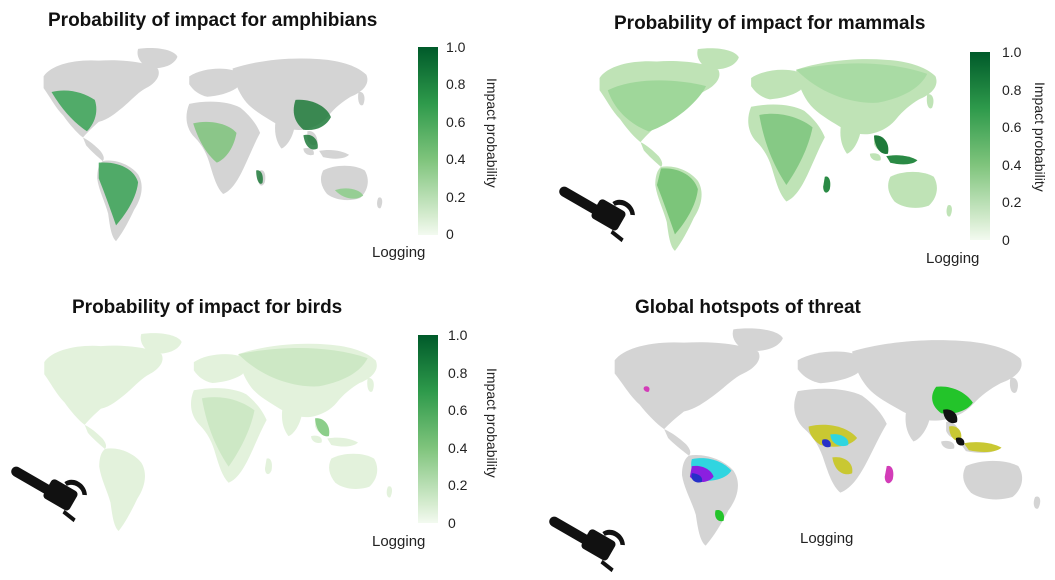  I want to click on hotspot-overlay, so click(822, 454).